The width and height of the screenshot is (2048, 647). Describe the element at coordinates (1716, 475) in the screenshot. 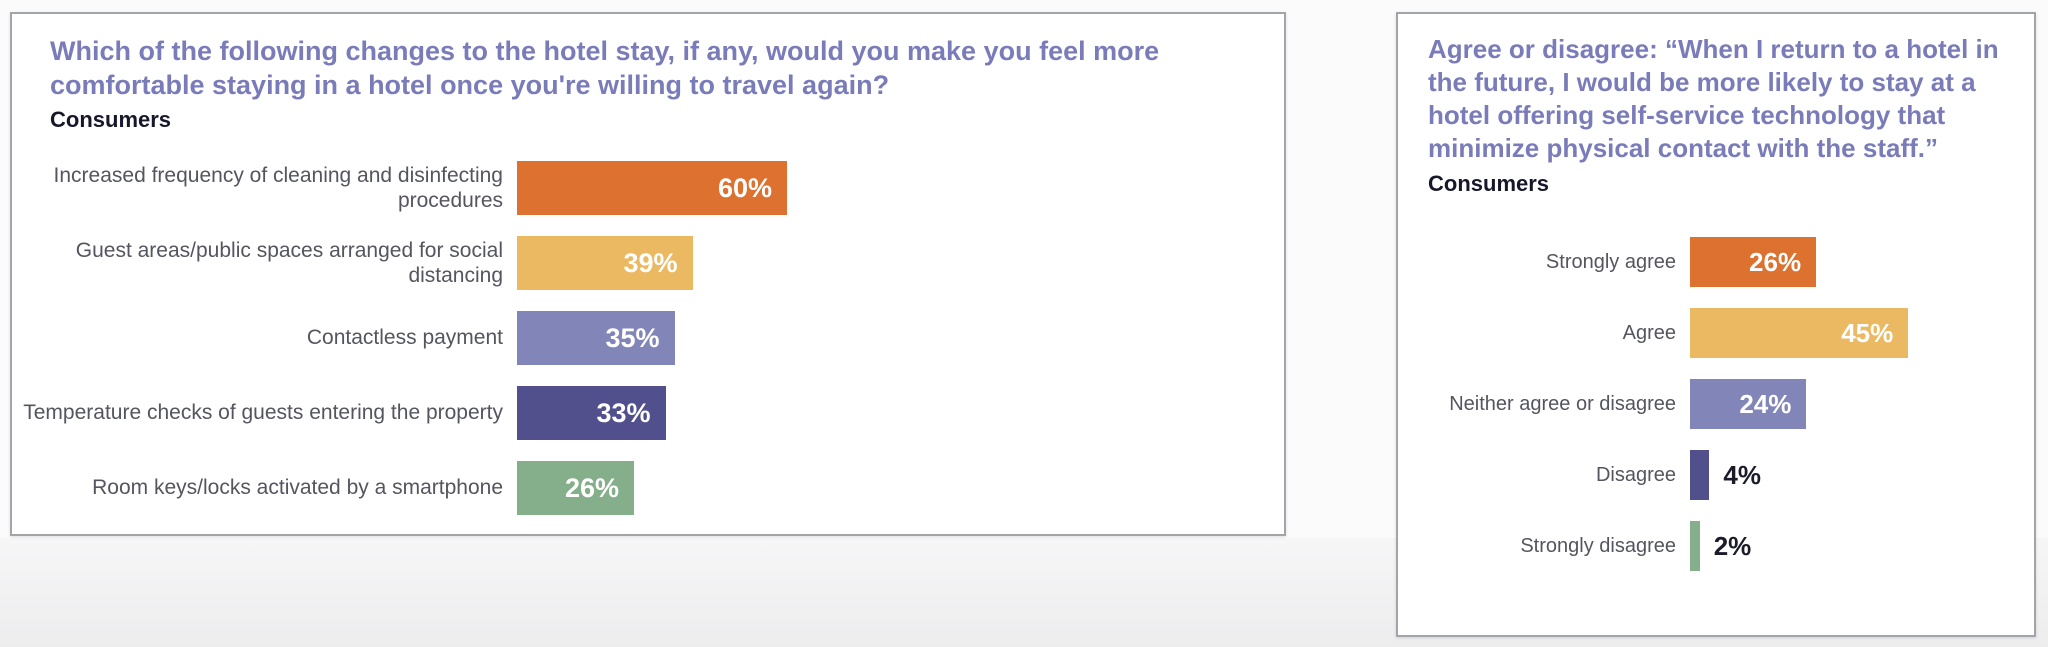

I see `bar-row: Disagree 4%` at that location.